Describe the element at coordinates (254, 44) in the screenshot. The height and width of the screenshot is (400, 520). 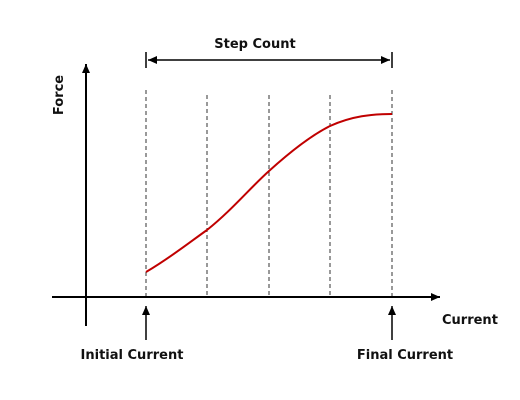
I see `step-count-label: Step Count` at that location.